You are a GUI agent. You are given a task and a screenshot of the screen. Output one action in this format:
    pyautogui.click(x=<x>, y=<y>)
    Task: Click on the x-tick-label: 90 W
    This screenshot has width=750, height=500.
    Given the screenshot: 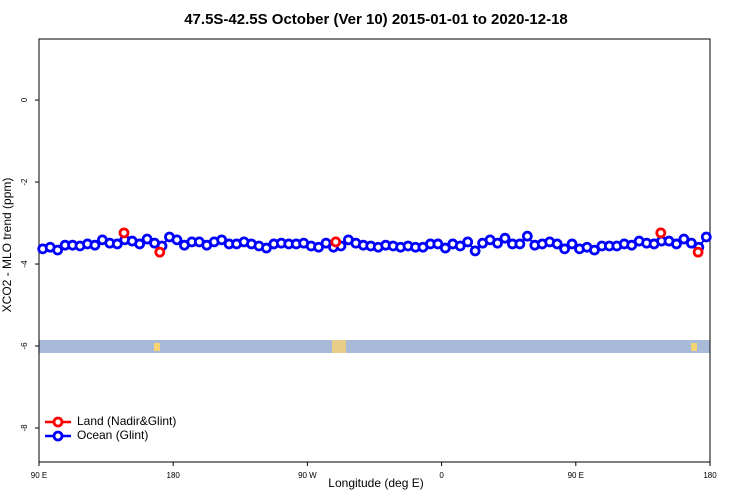 What is the action you would take?
    pyautogui.click(x=307, y=475)
    